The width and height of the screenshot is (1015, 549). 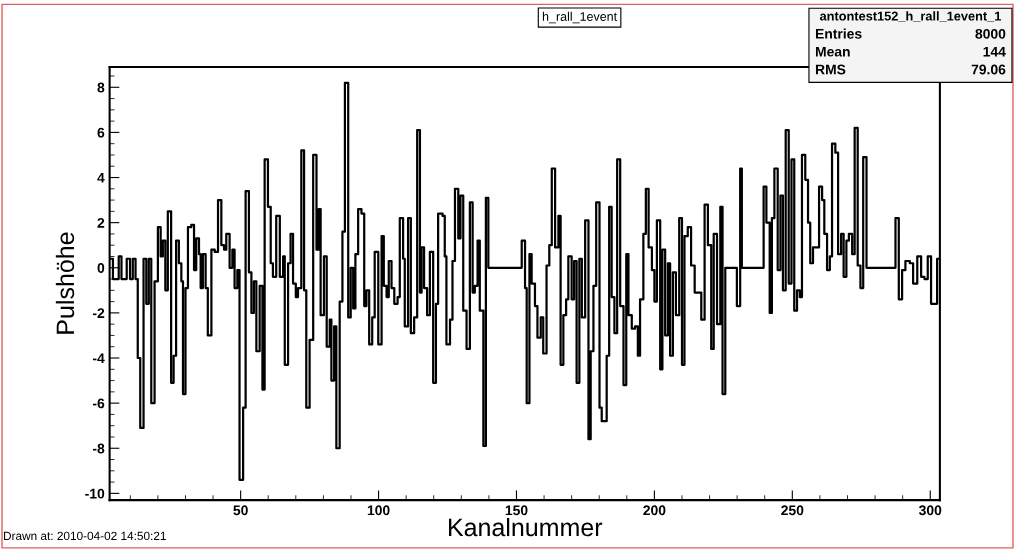 I want to click on y-tick-label: 4, so click(x=101, y=178).